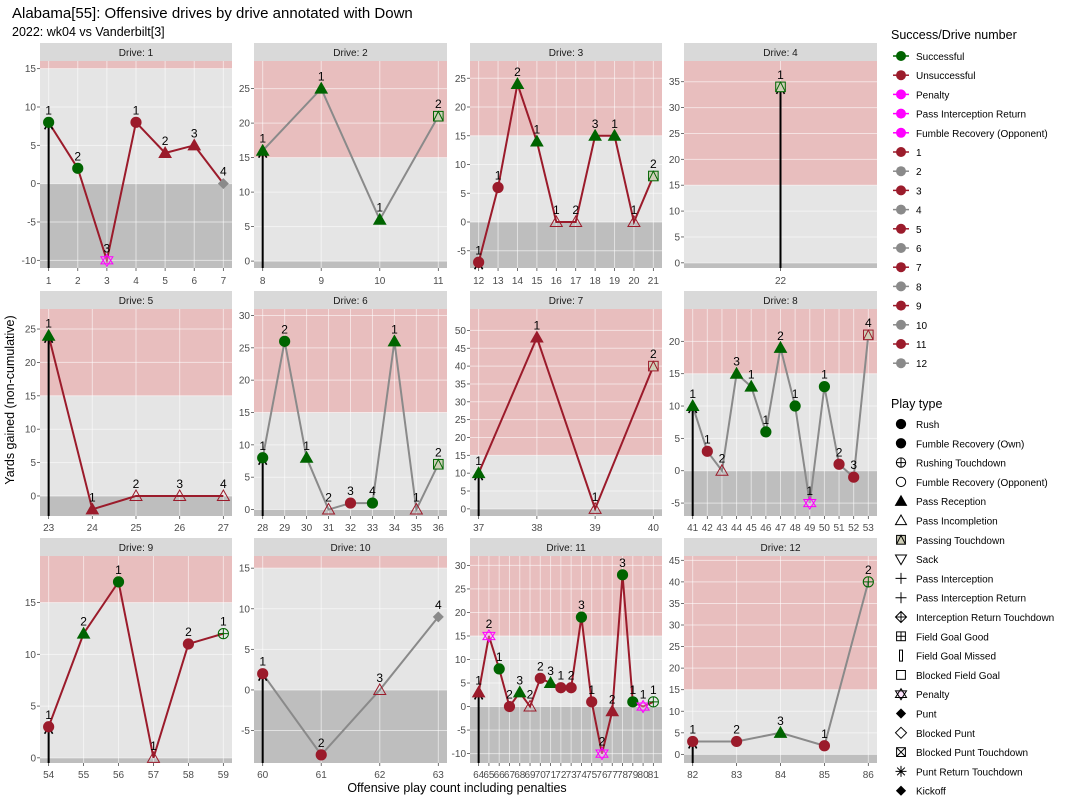 This screenshot has width=1067, height=800. I want to click on y-tick-label: 0, so click(463, 223).